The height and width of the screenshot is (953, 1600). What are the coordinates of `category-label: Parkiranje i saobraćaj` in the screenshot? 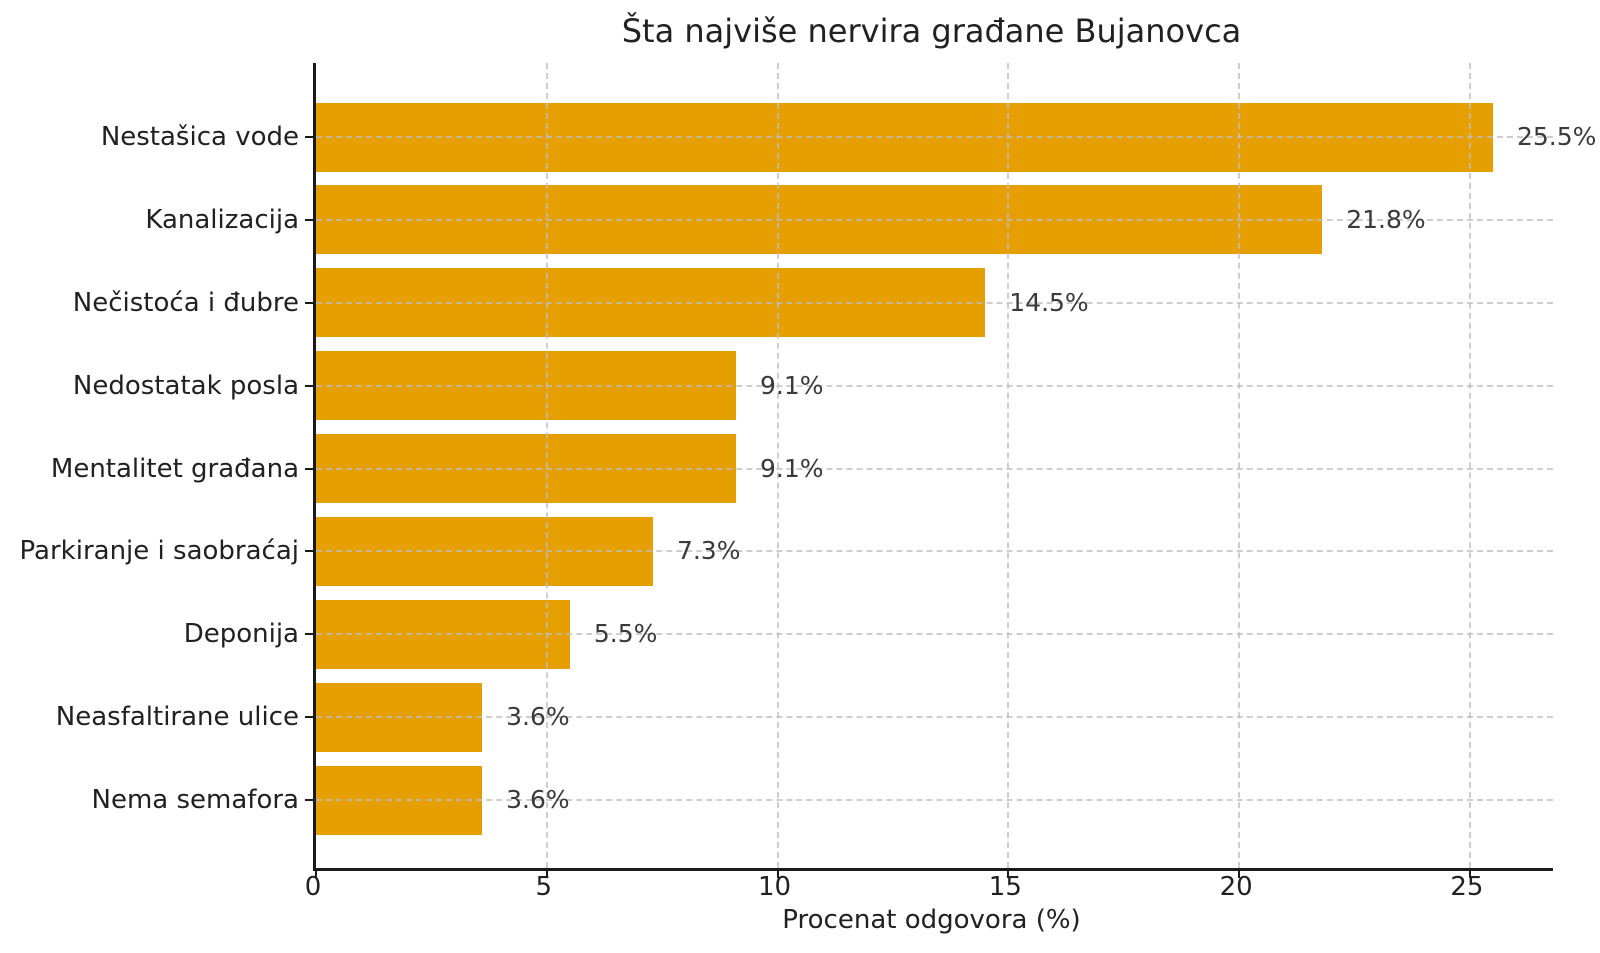 It's located at (159, 551).